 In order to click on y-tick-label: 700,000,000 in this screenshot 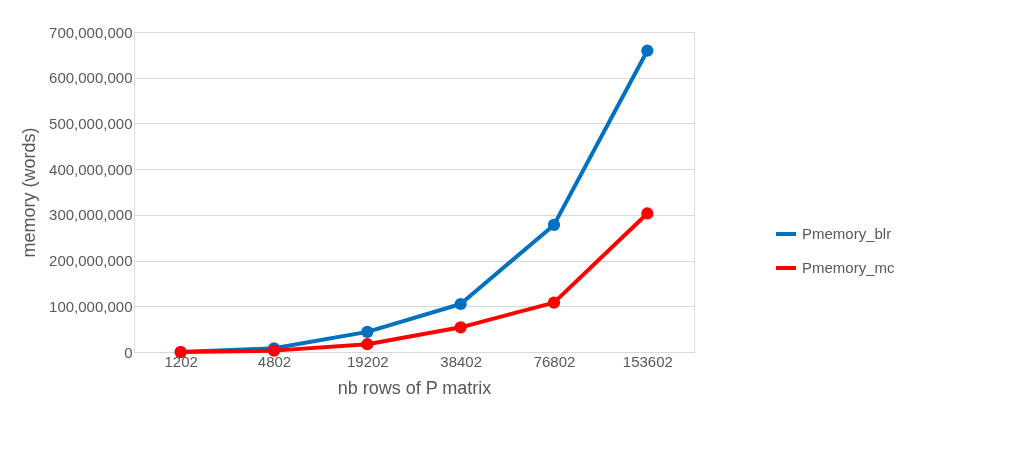, I will do `click(91, 32)`.